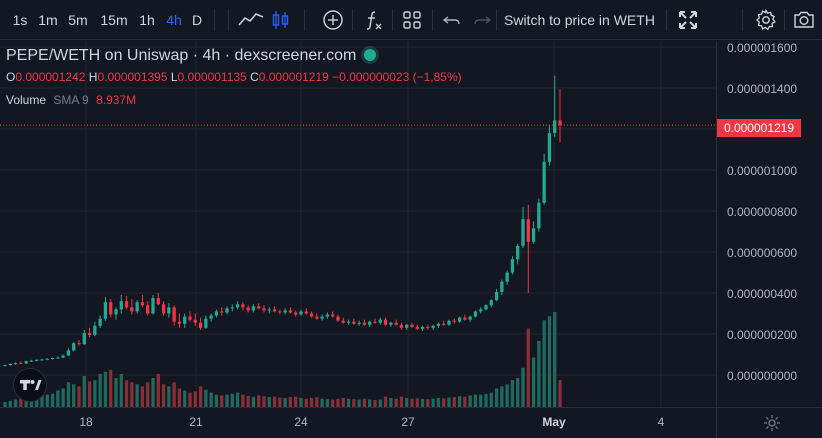  Describe the element at coordinates (804, 20) in the screenshot. I see `camera-icon` at that location.